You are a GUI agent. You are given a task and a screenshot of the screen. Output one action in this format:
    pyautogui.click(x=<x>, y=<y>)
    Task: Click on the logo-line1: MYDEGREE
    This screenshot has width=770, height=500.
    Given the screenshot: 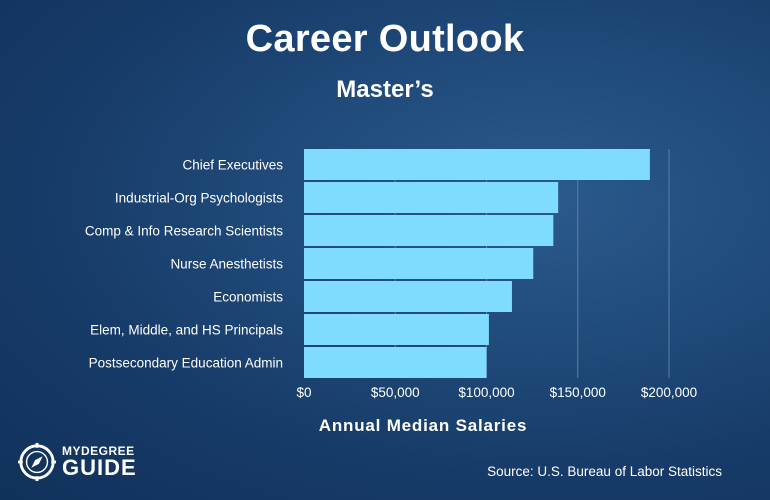 What is the action you would take?
    pyautogui.click(x=98, y=451)
    